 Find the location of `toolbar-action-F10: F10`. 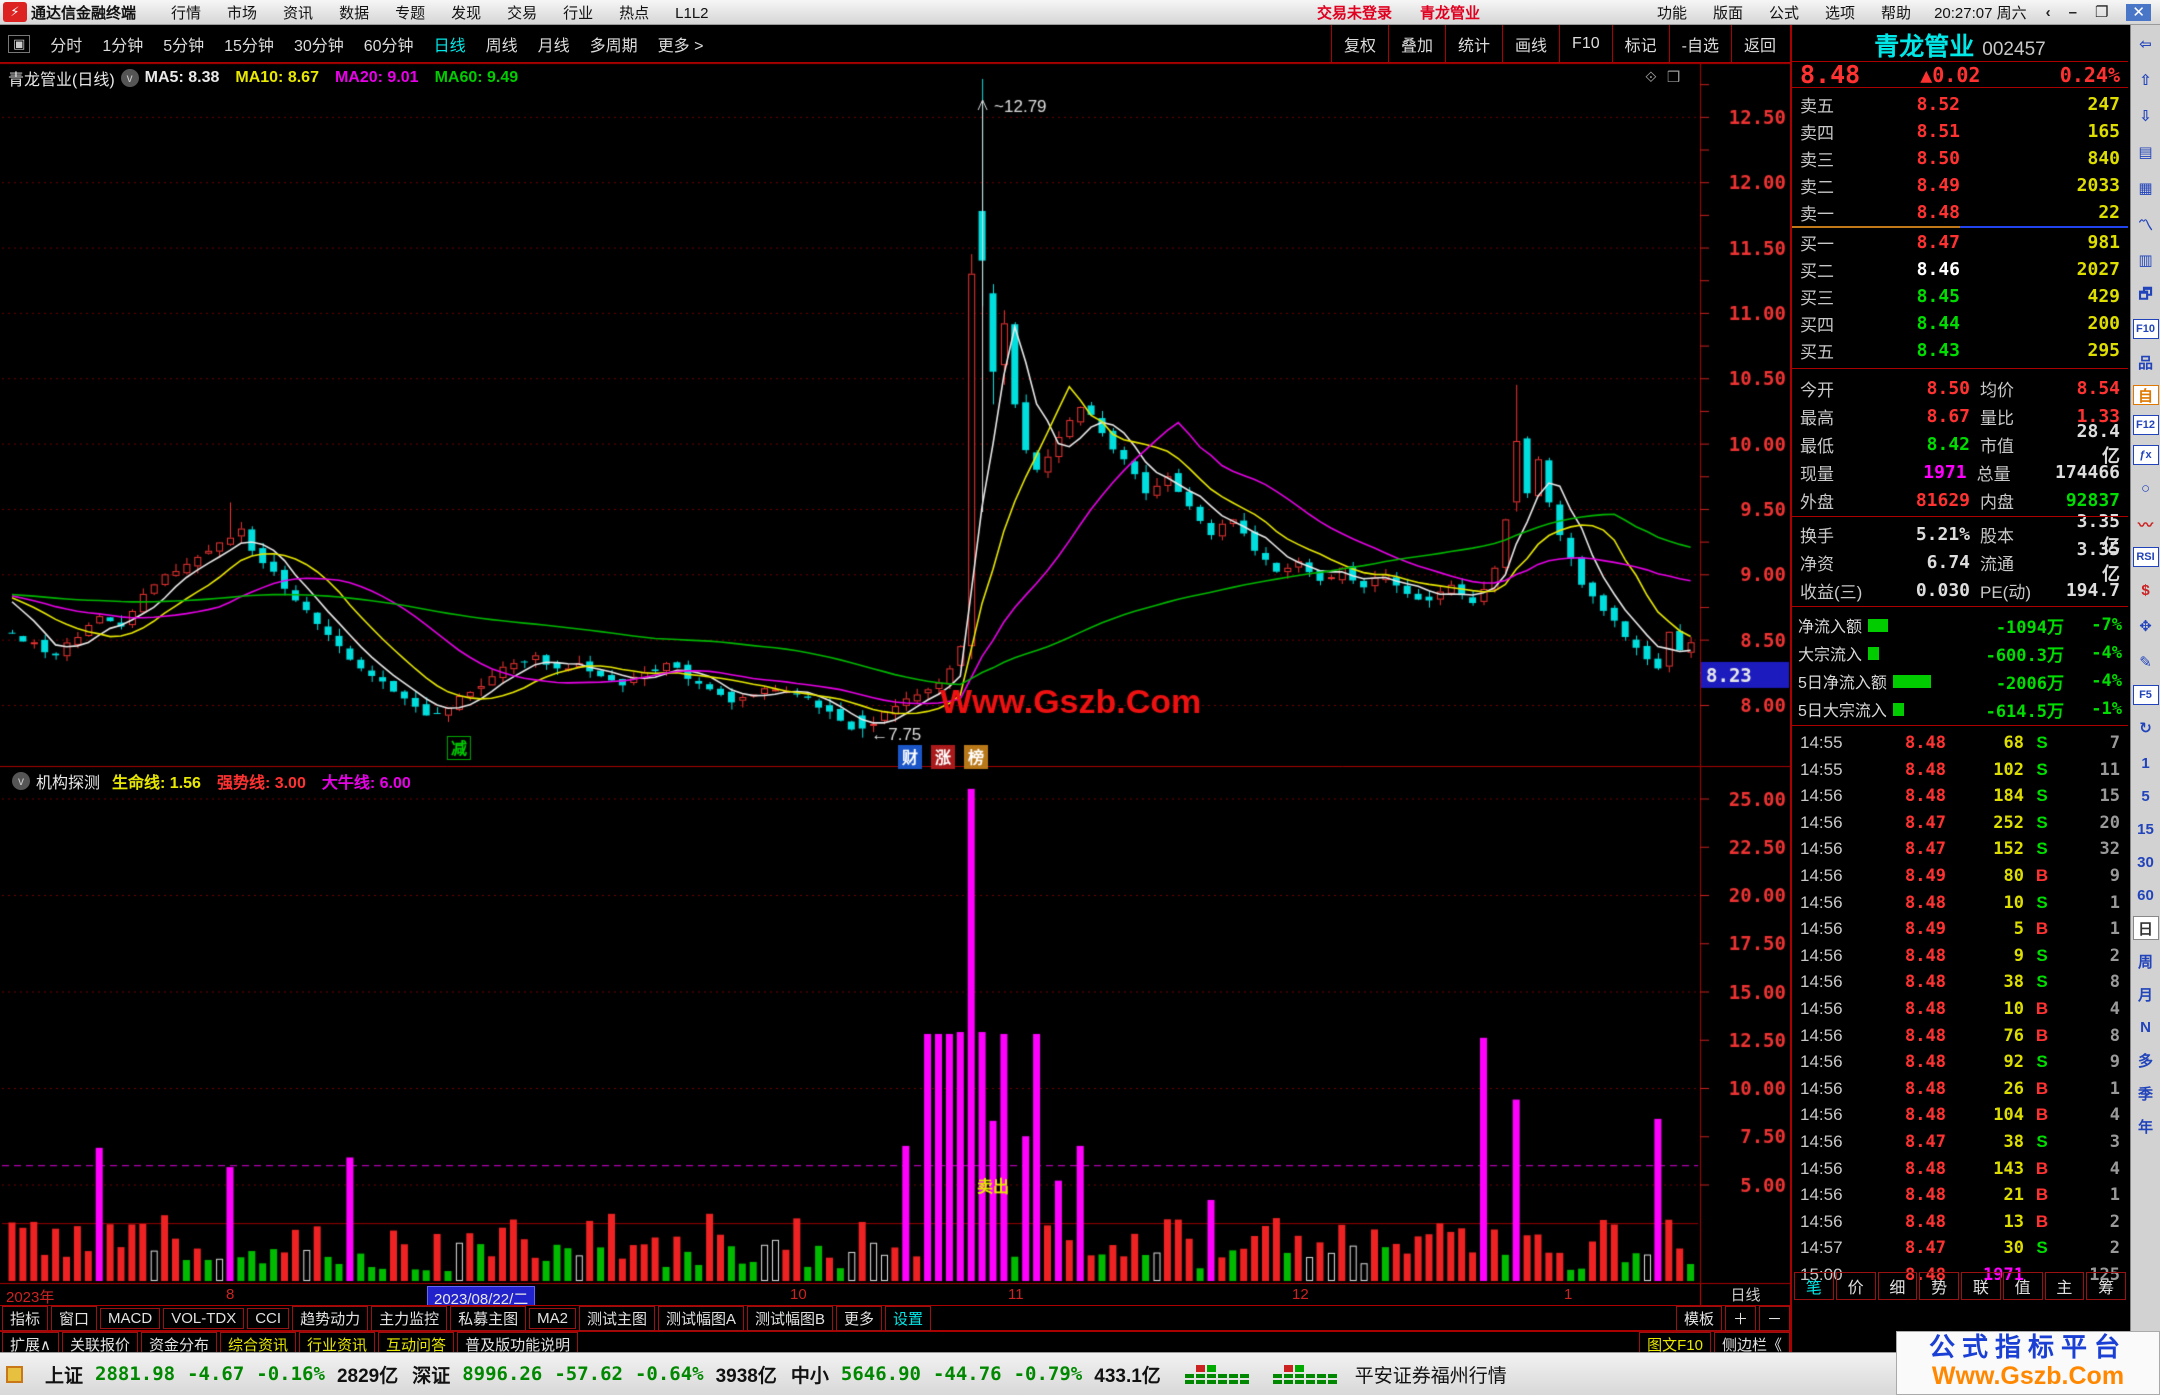

toolbar-action-F10: F10 is located at coordinates (1585, 44).